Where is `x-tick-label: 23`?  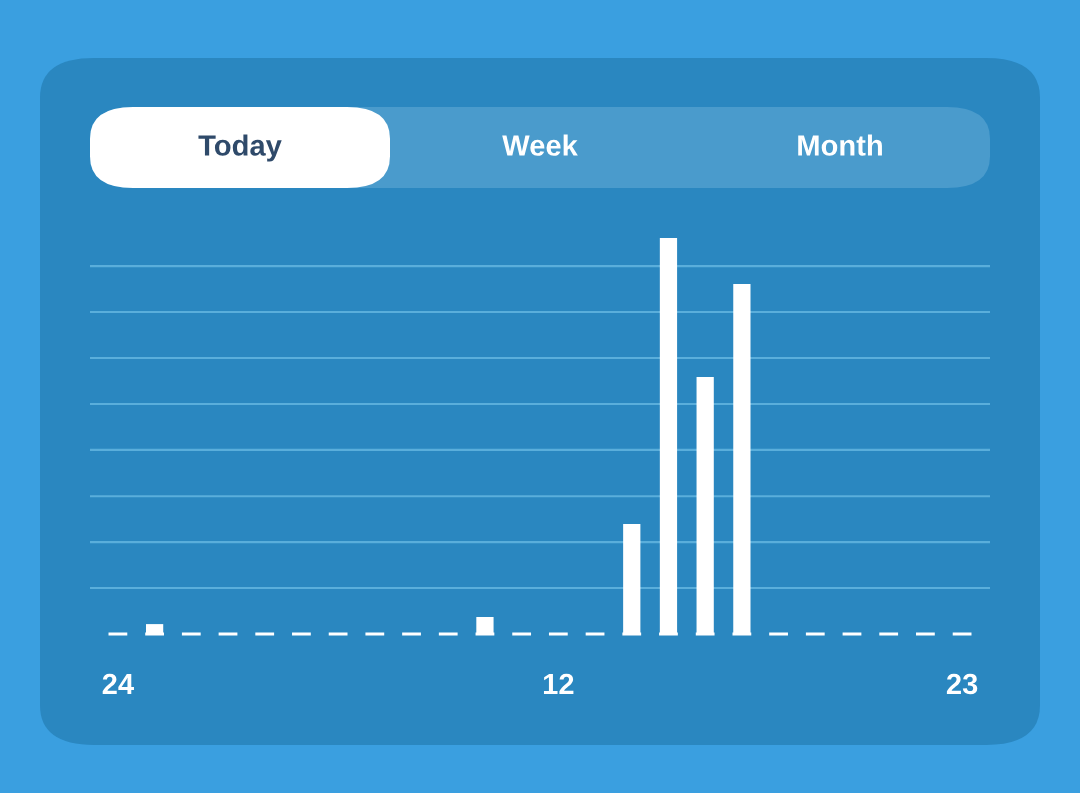 x-tick-label: 23 is located at coordinates (962, 684).